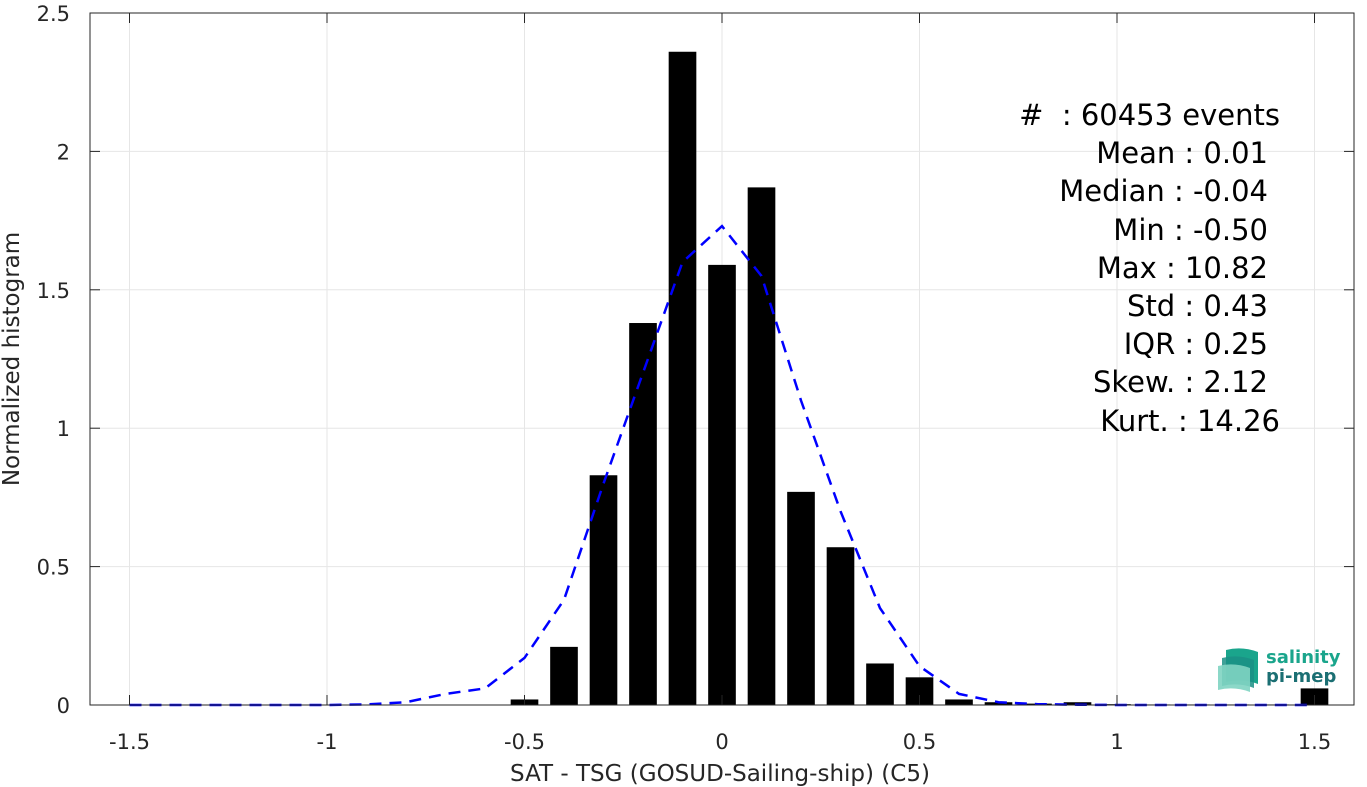  I want to click on y-tick-label: 2.5, so click(53, 14).